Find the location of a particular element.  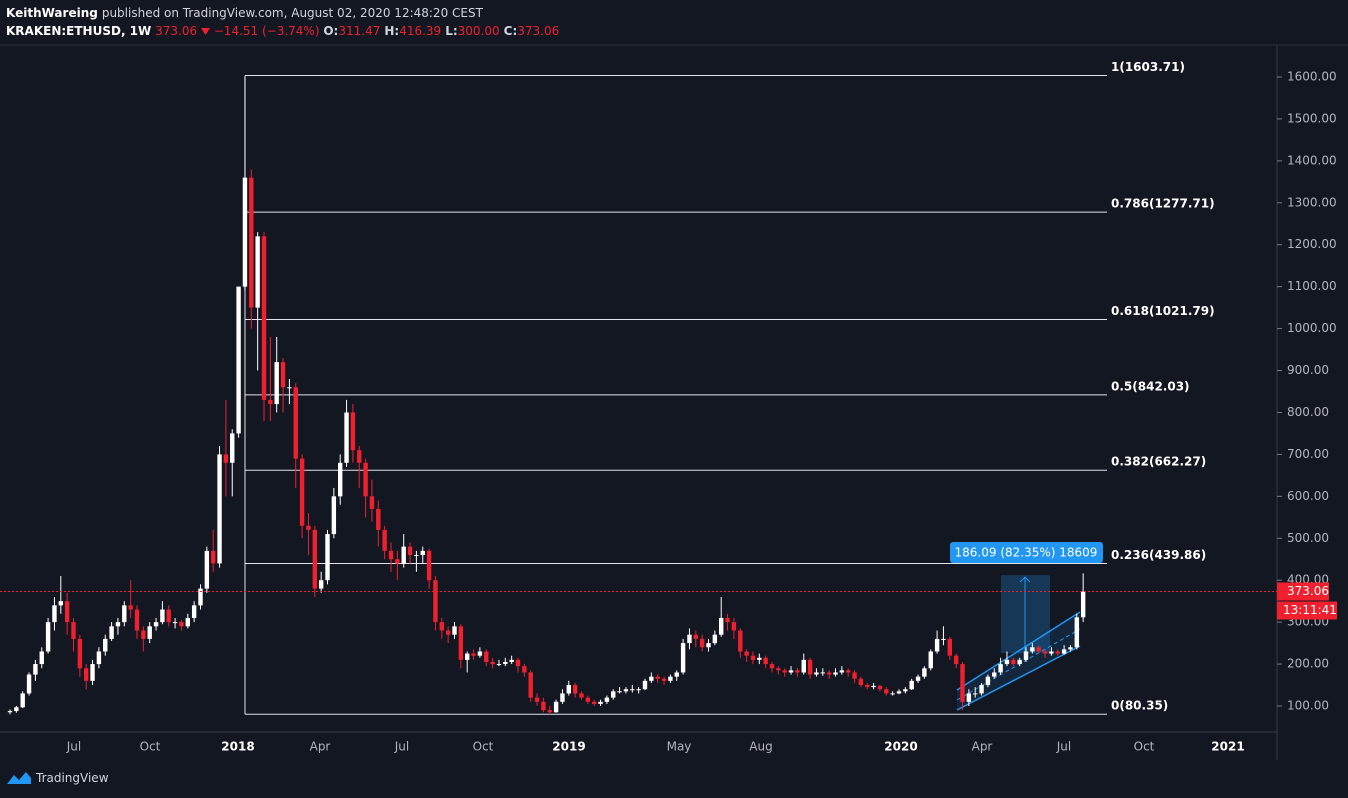

y-tick-label: 1400.00 is located at coordinates (1312, 160).